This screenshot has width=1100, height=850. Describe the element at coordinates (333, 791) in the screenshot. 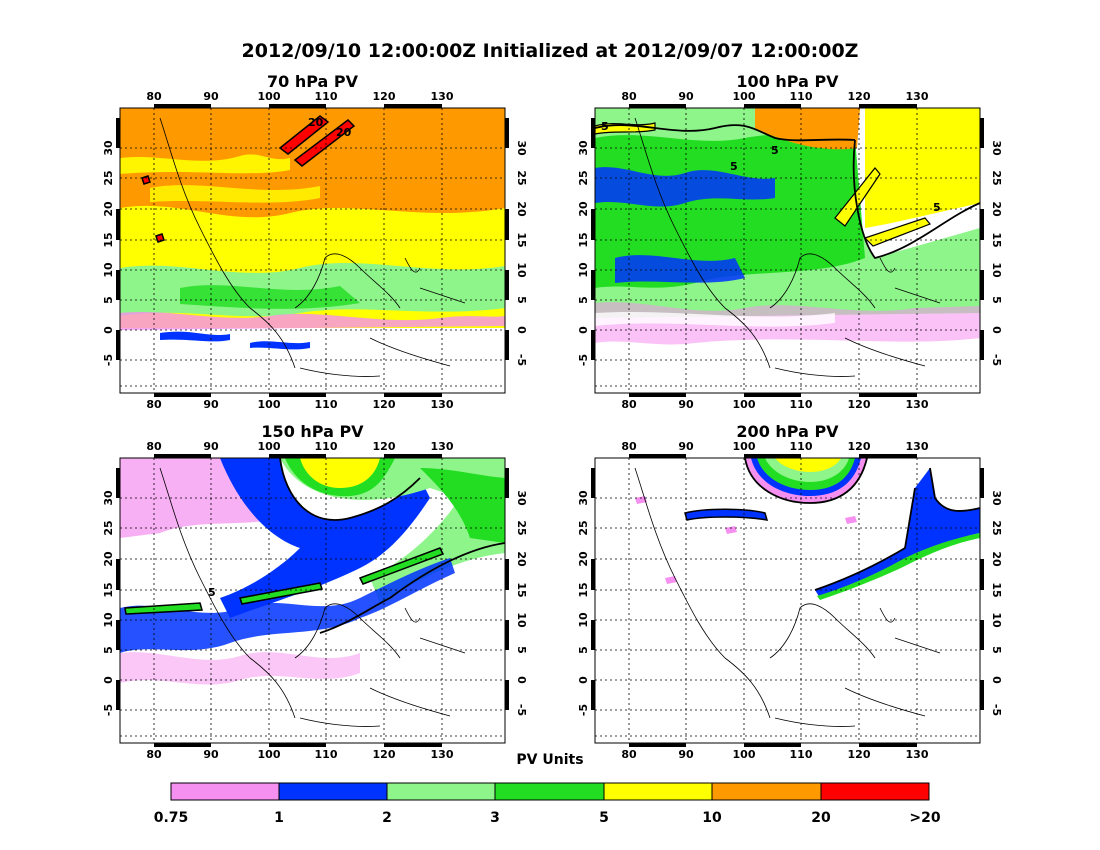

I see `legend-swatch-blue` at that location.